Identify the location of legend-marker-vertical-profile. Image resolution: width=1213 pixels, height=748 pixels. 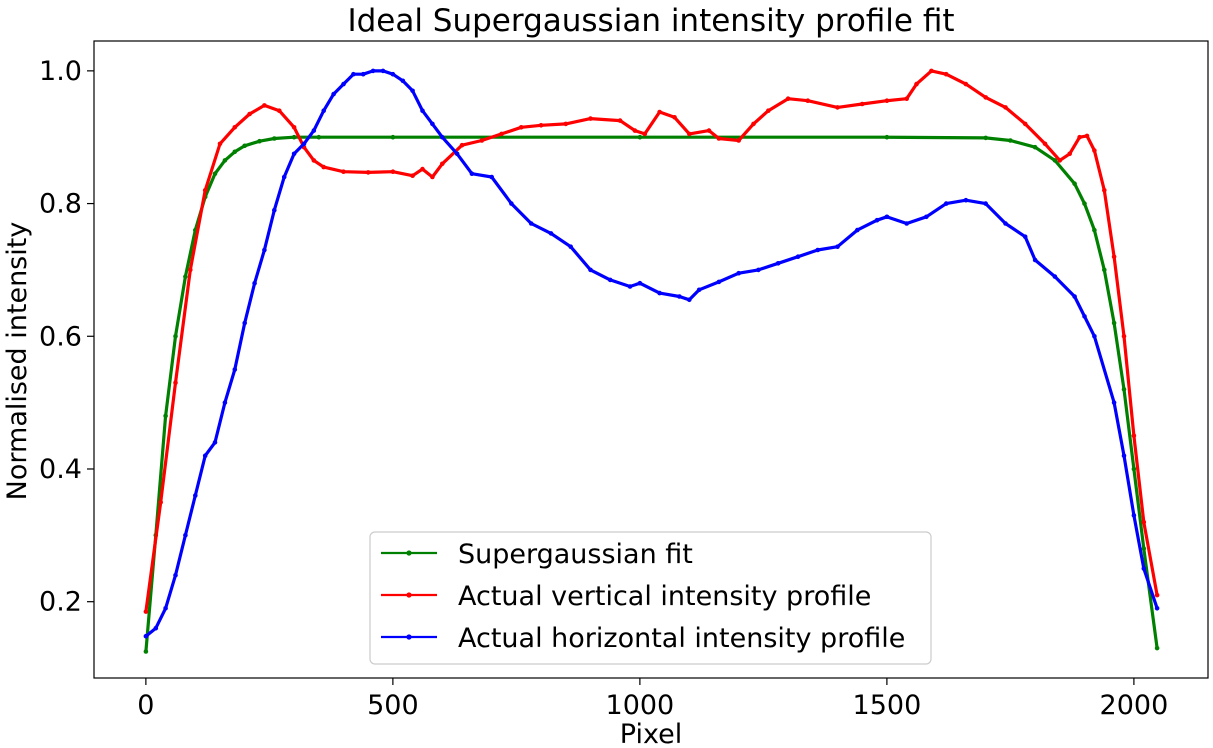
(409, 595).